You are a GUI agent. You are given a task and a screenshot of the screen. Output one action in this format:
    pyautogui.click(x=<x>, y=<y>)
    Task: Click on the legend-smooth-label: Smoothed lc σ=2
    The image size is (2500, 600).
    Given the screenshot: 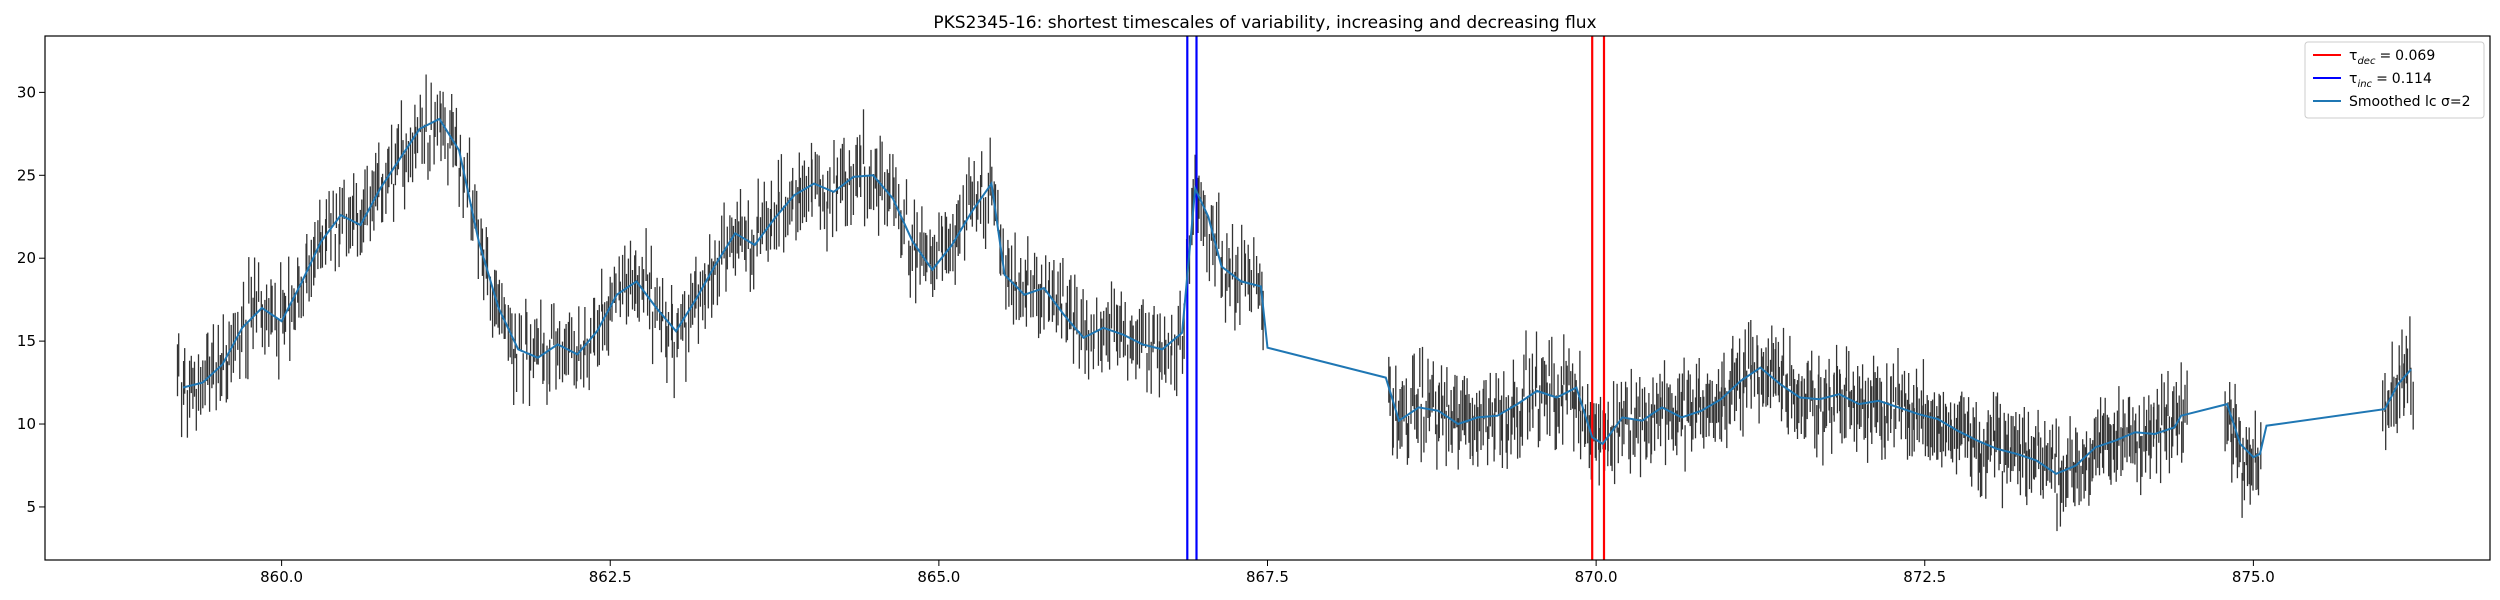 What is the action you would take?
    pyautogui.click(x=2410, y=102)
    